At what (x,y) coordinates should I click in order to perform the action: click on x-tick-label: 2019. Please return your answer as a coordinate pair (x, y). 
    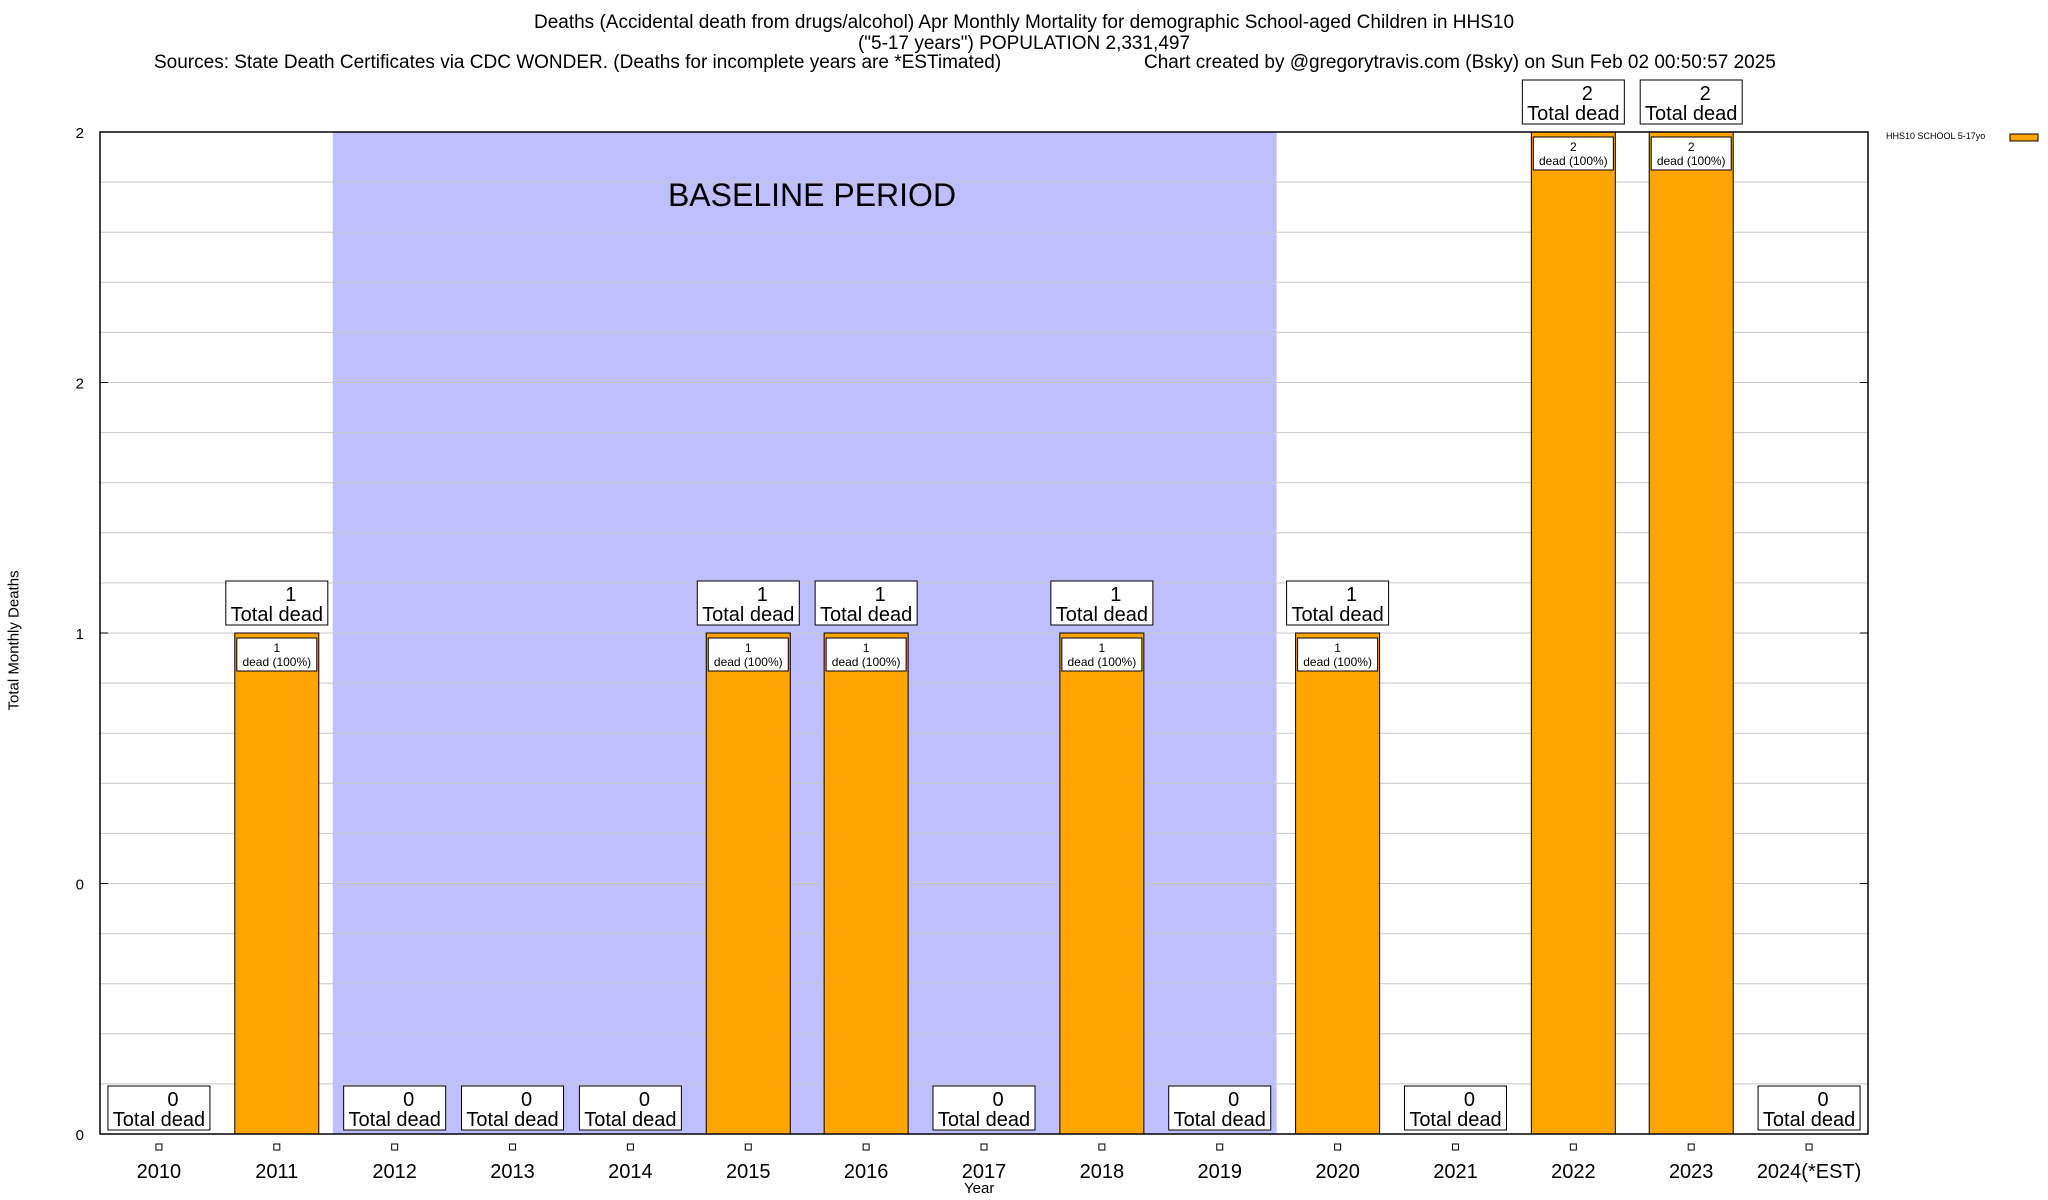
    Looking at the image, I should click on (1219, 1172).